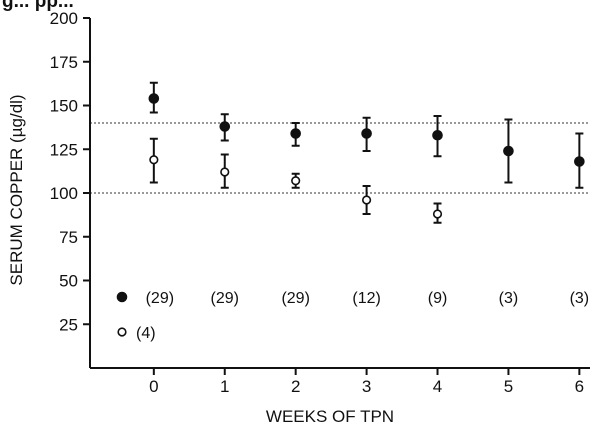 The image size is (593, 429). I want to click on sample-size-label-3: (12), so click(366, 298).